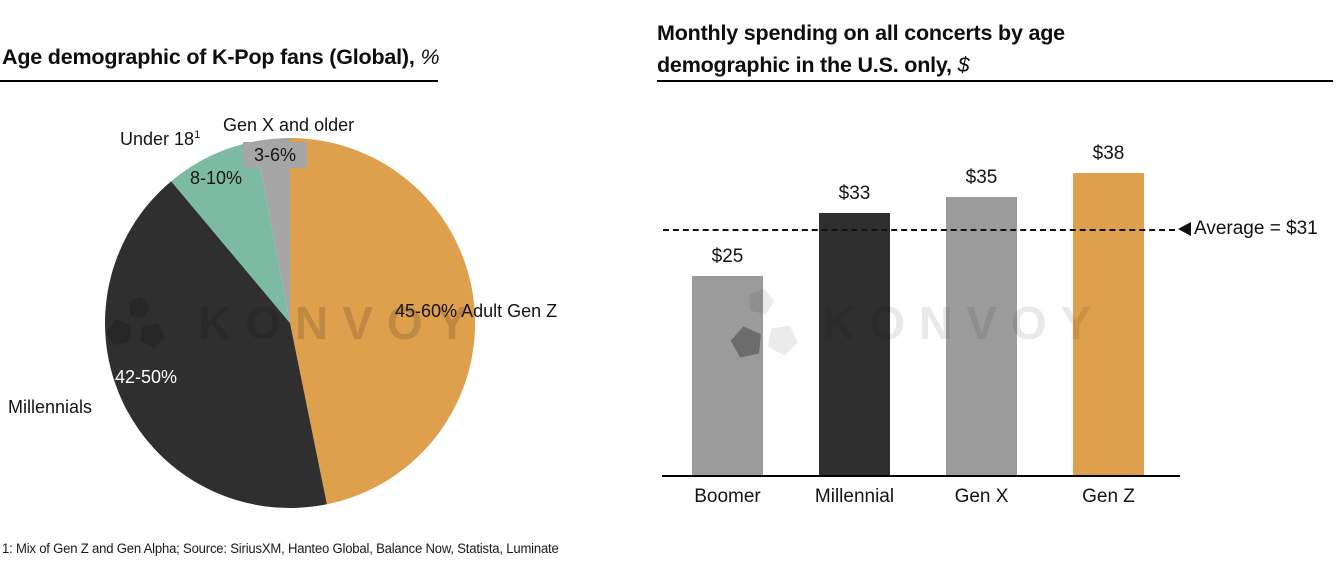 The width and height of the screenshot is (1342, 564). Describe the element at coordinates (981, 177) in the screenshot. I see `bar-value-label: $35` at that location.